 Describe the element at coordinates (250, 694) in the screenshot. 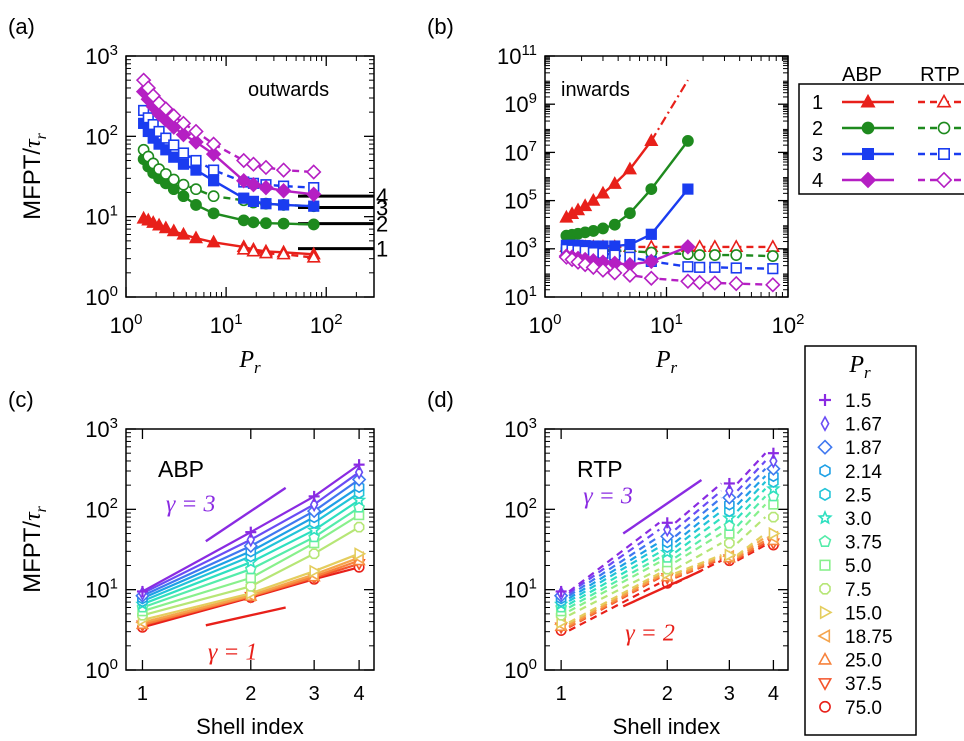

I see `x-tick-label: 2` at that location.